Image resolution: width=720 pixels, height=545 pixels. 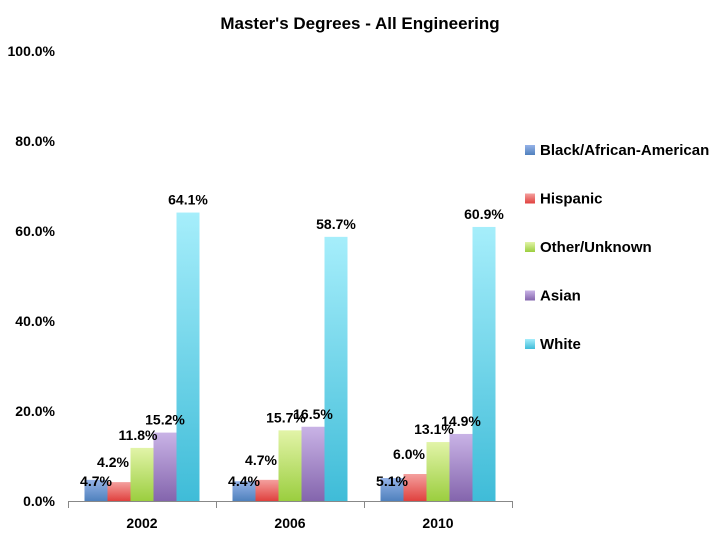 I want to click on chart-title: Master's Degrees - All Engineering, so click(x=359, y=23).